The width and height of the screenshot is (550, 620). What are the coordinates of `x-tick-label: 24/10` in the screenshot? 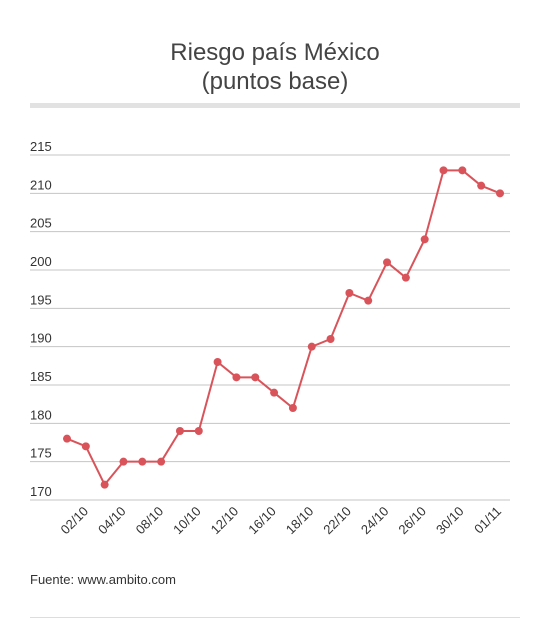 It's located at (375, 521).